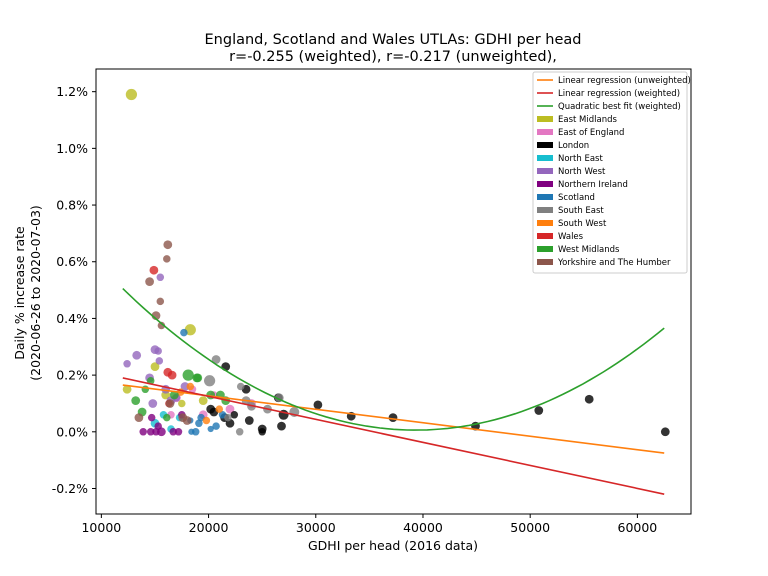 This screenshot has height=576, width=768. What do you see at coordinates (619, 107) in the screenshot?
I see `legend-label: Quadratic best fit (weighted)` at bounding box center [619, 107].